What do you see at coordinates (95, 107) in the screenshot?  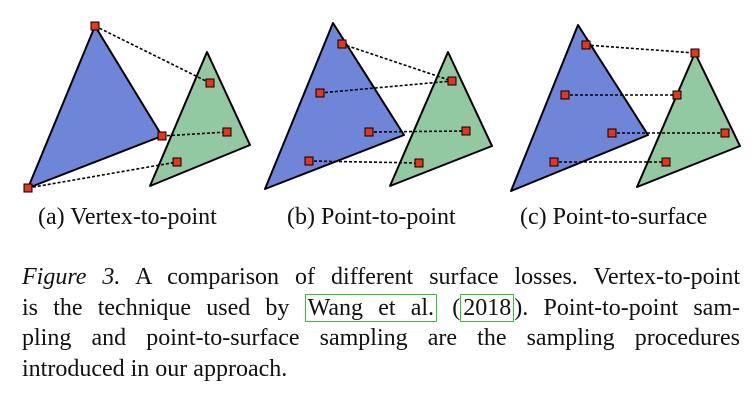 I see `panel-a-blue-triangle` at bounding box center [95, 107].